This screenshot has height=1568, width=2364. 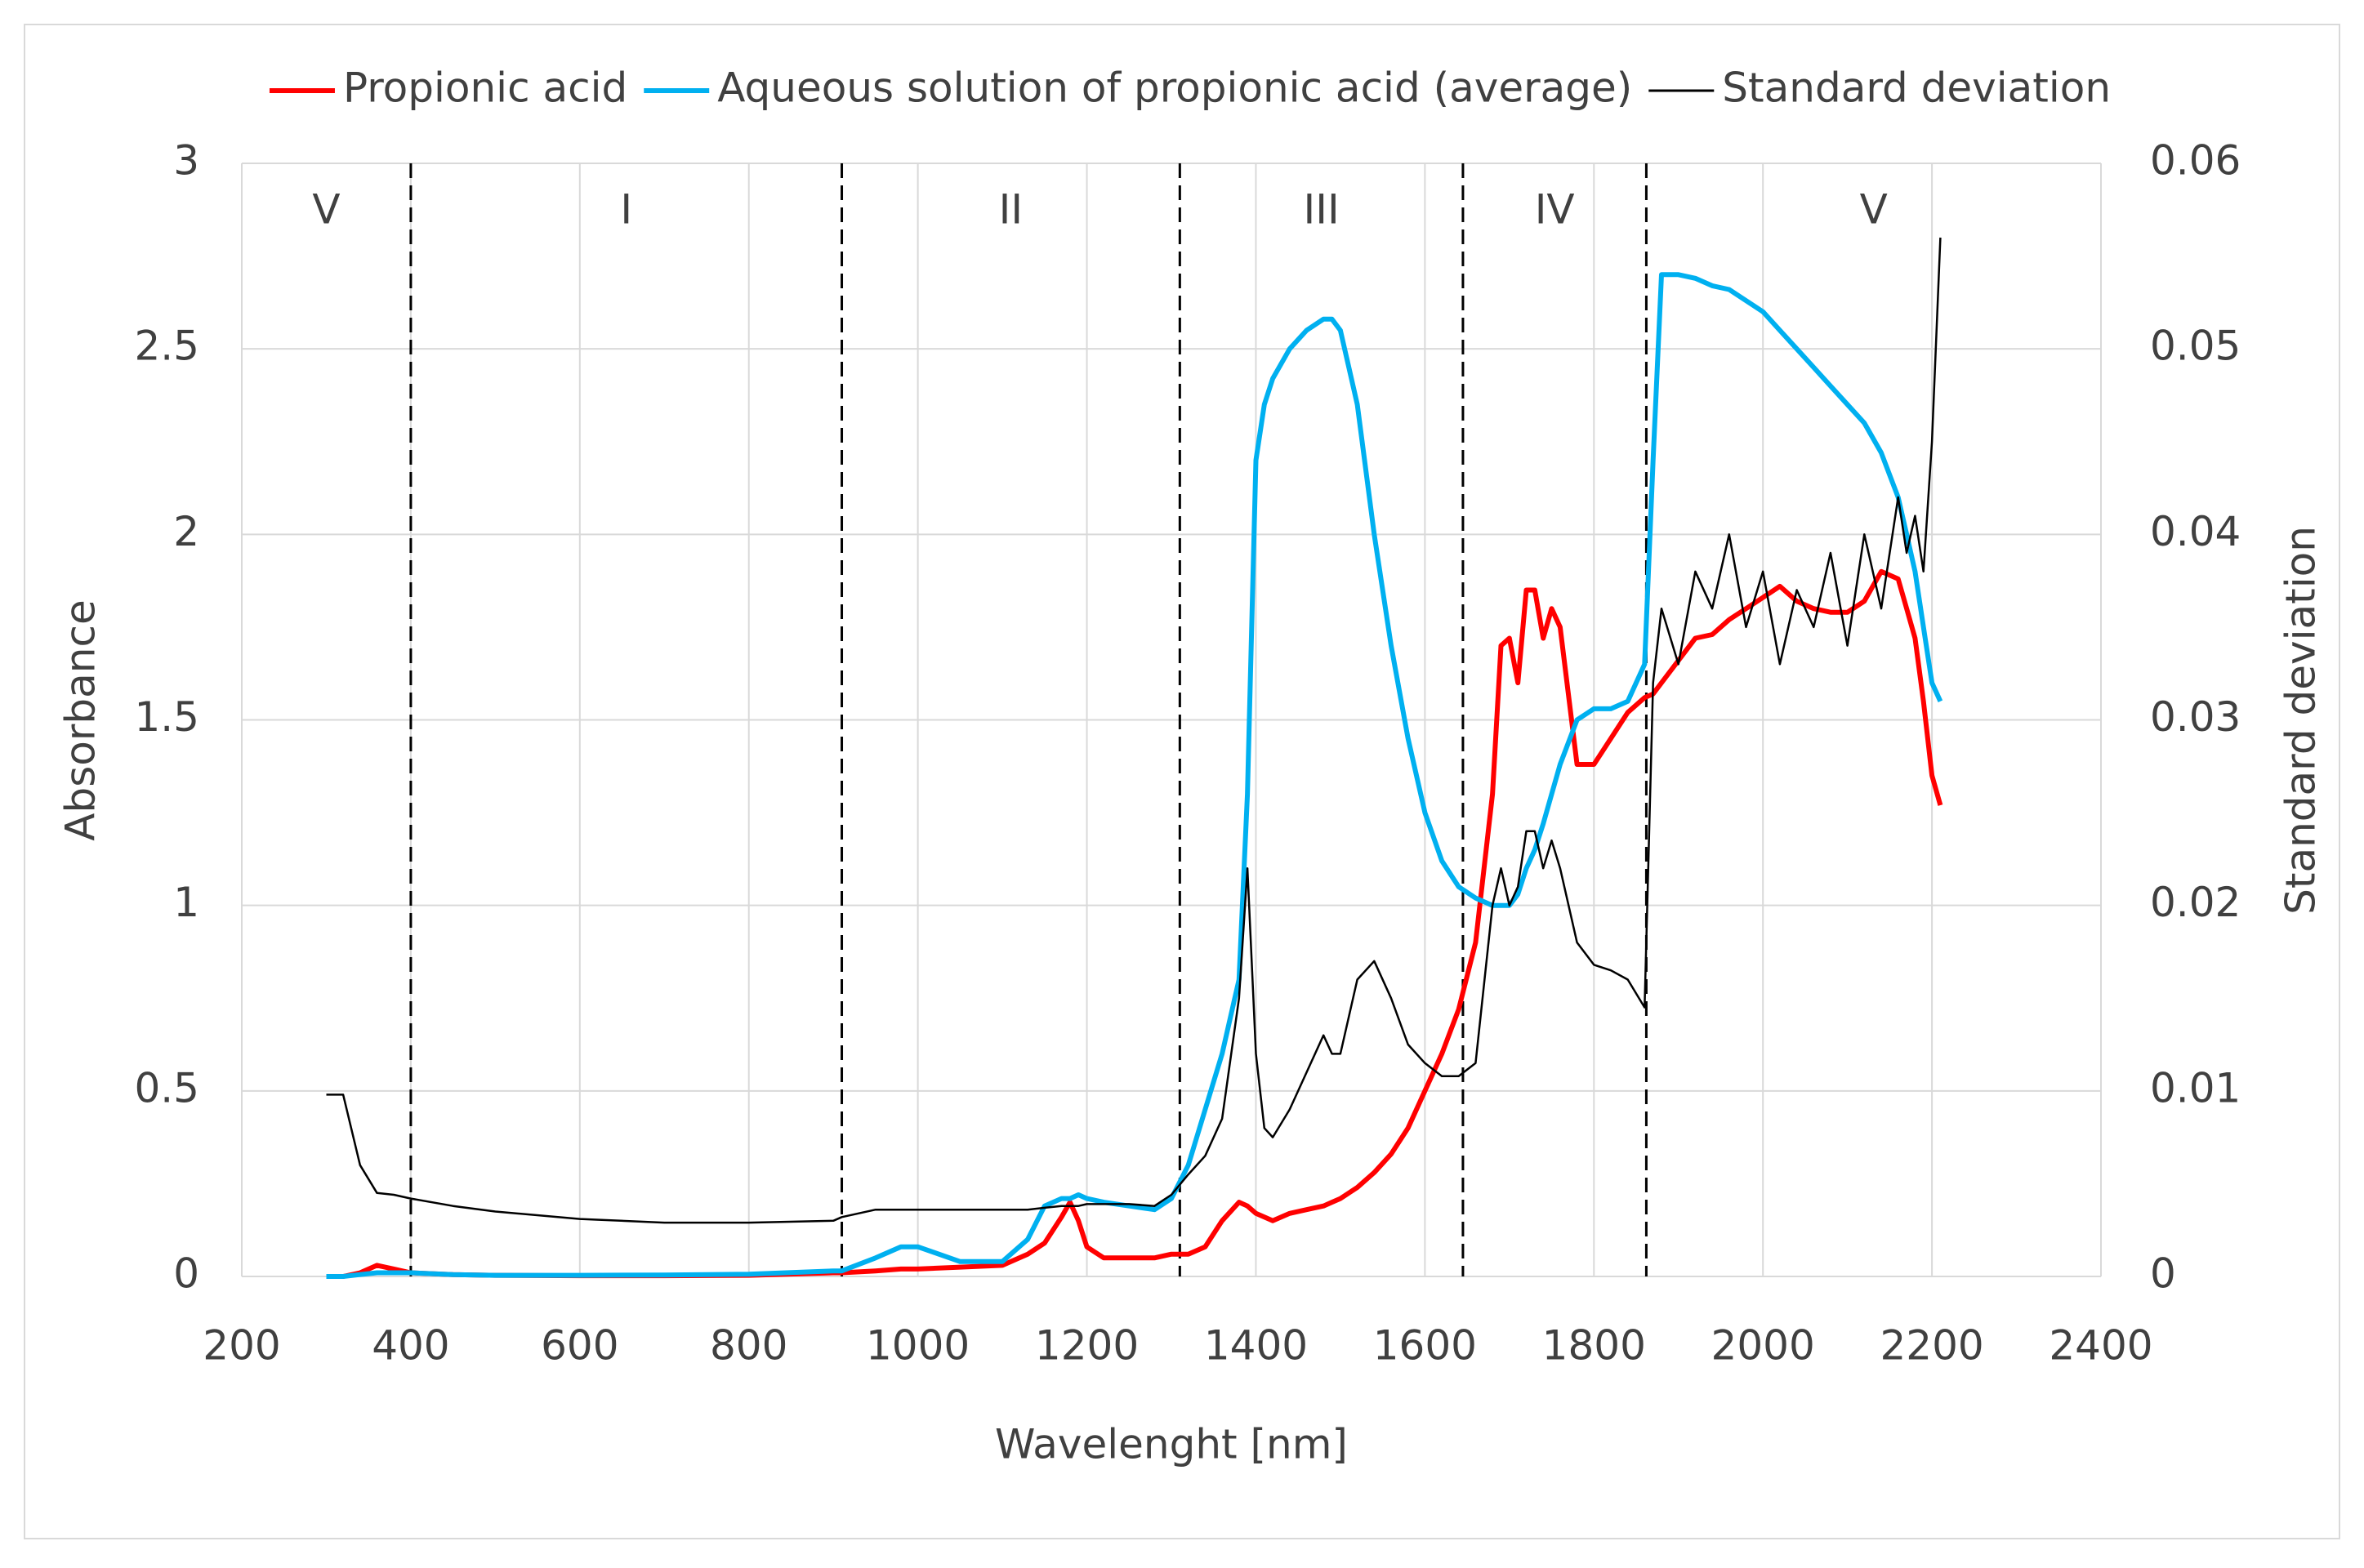 I want to click on x-tick-label: 2400, so click(x=2100, y=1346).